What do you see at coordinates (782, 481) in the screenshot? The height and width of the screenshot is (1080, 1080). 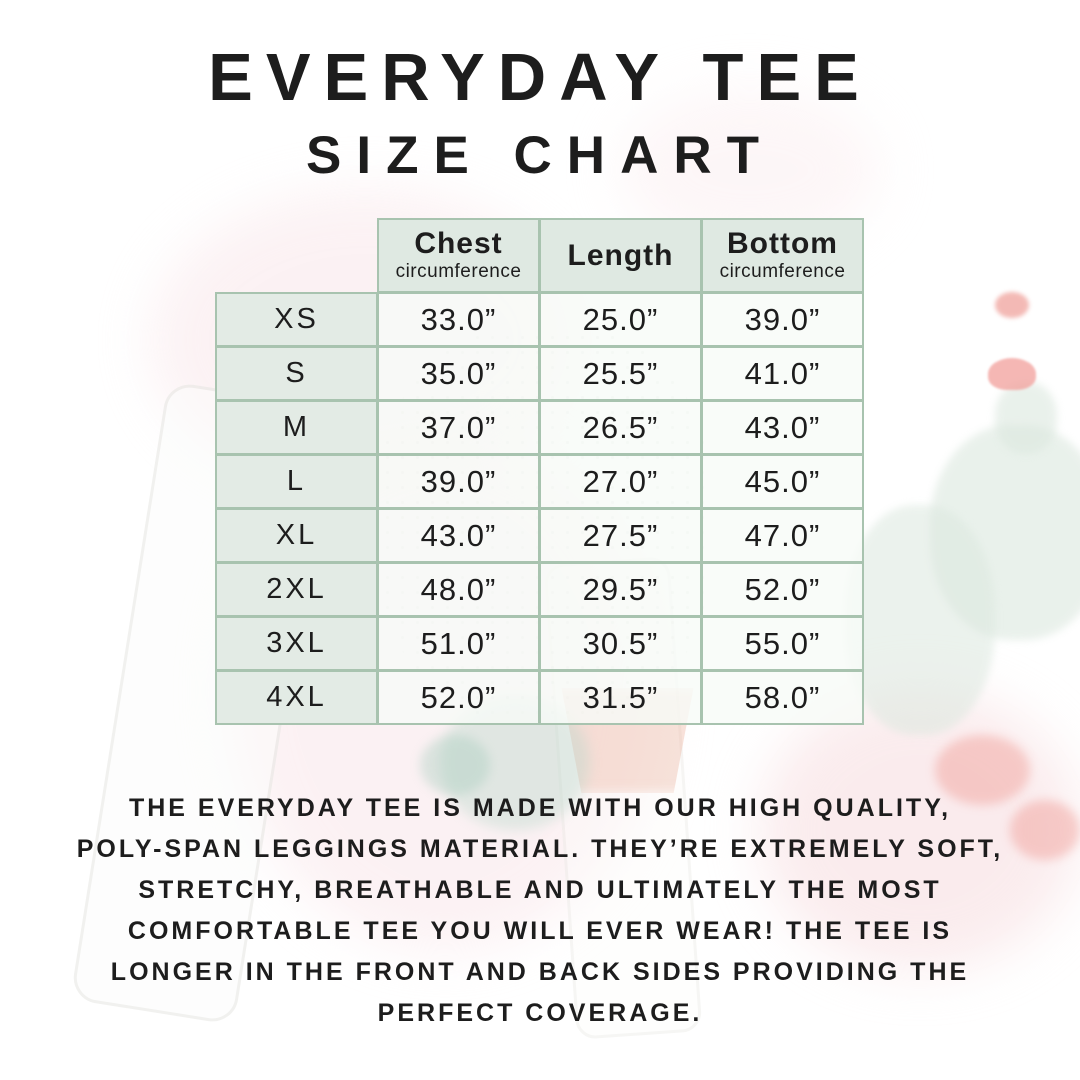 I see `bottom-value: 45.0”` at bounding box center [782, 481].